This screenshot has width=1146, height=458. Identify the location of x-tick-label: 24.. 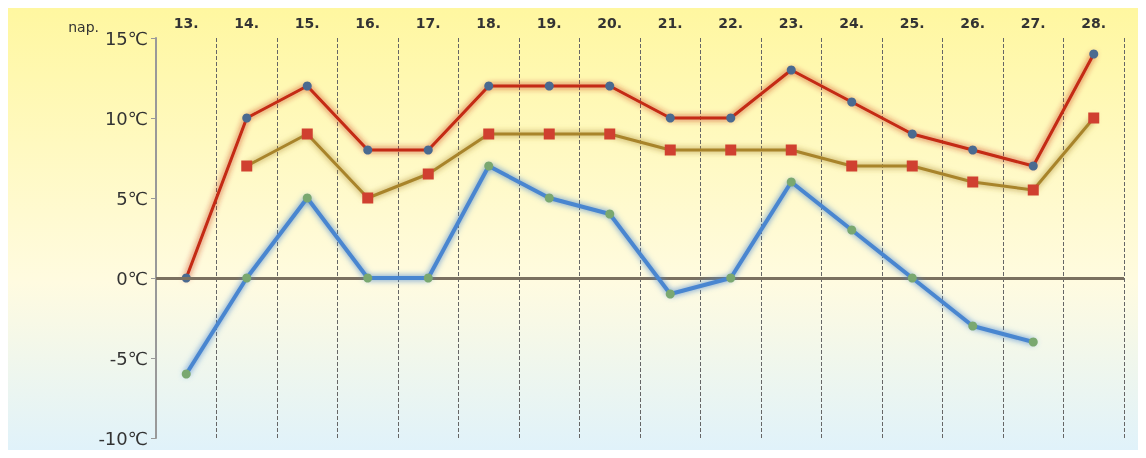
(852, 23).